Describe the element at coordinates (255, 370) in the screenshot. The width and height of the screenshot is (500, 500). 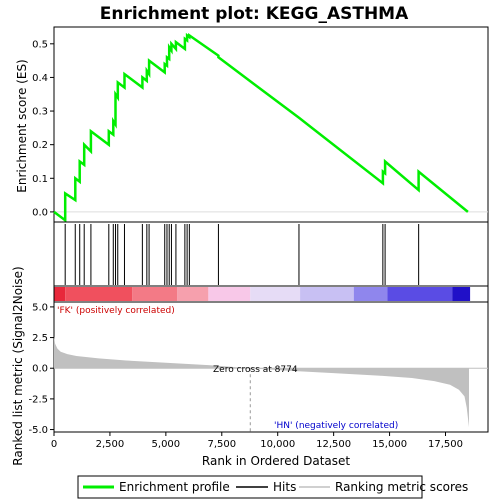
I see `zero-cross-label: Zero cross at 8774` at that location.